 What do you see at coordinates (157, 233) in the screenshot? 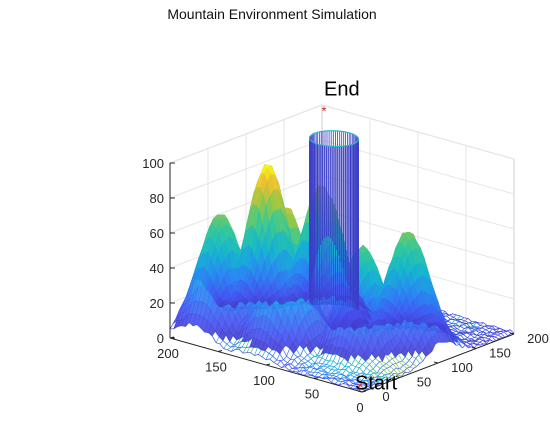
I see `z-tick-label: 60` at bounding box center [157, 233].